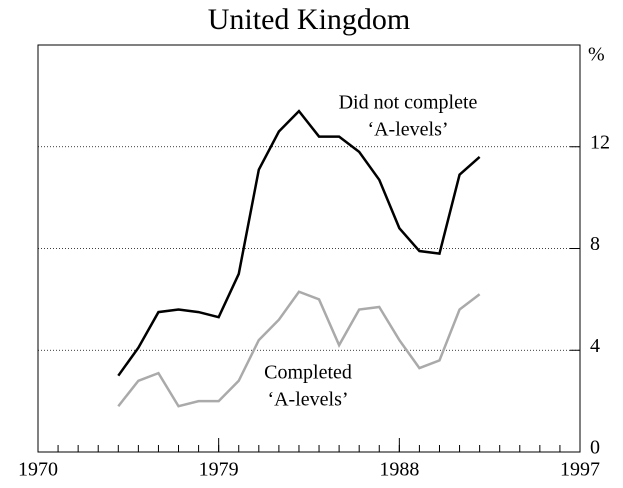 Image resolution: width=623 pixels, height=488 pixels. What do you see at coordinates (408, 103) in the screenshot?
I see `annotation: Did not complete` at bounding box center [408, 103].